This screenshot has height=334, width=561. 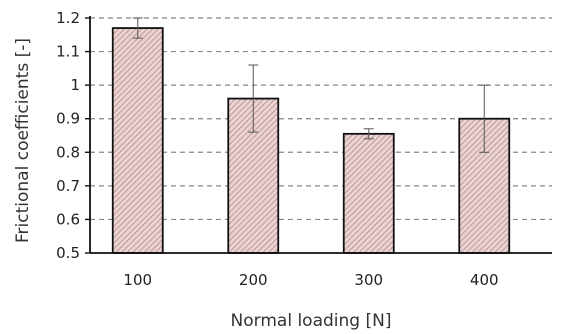 What do you see at coordinates (311, 321) in the screenshot?
I see `x-axis-title: Normal loading [N]` at bounding box center [311, 321].